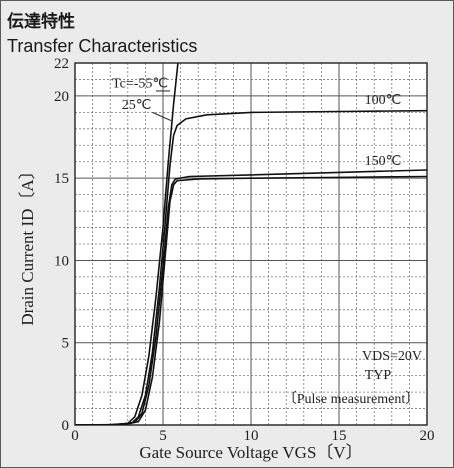  I want to click on series-label-2: 100℃, so click(383, 100).